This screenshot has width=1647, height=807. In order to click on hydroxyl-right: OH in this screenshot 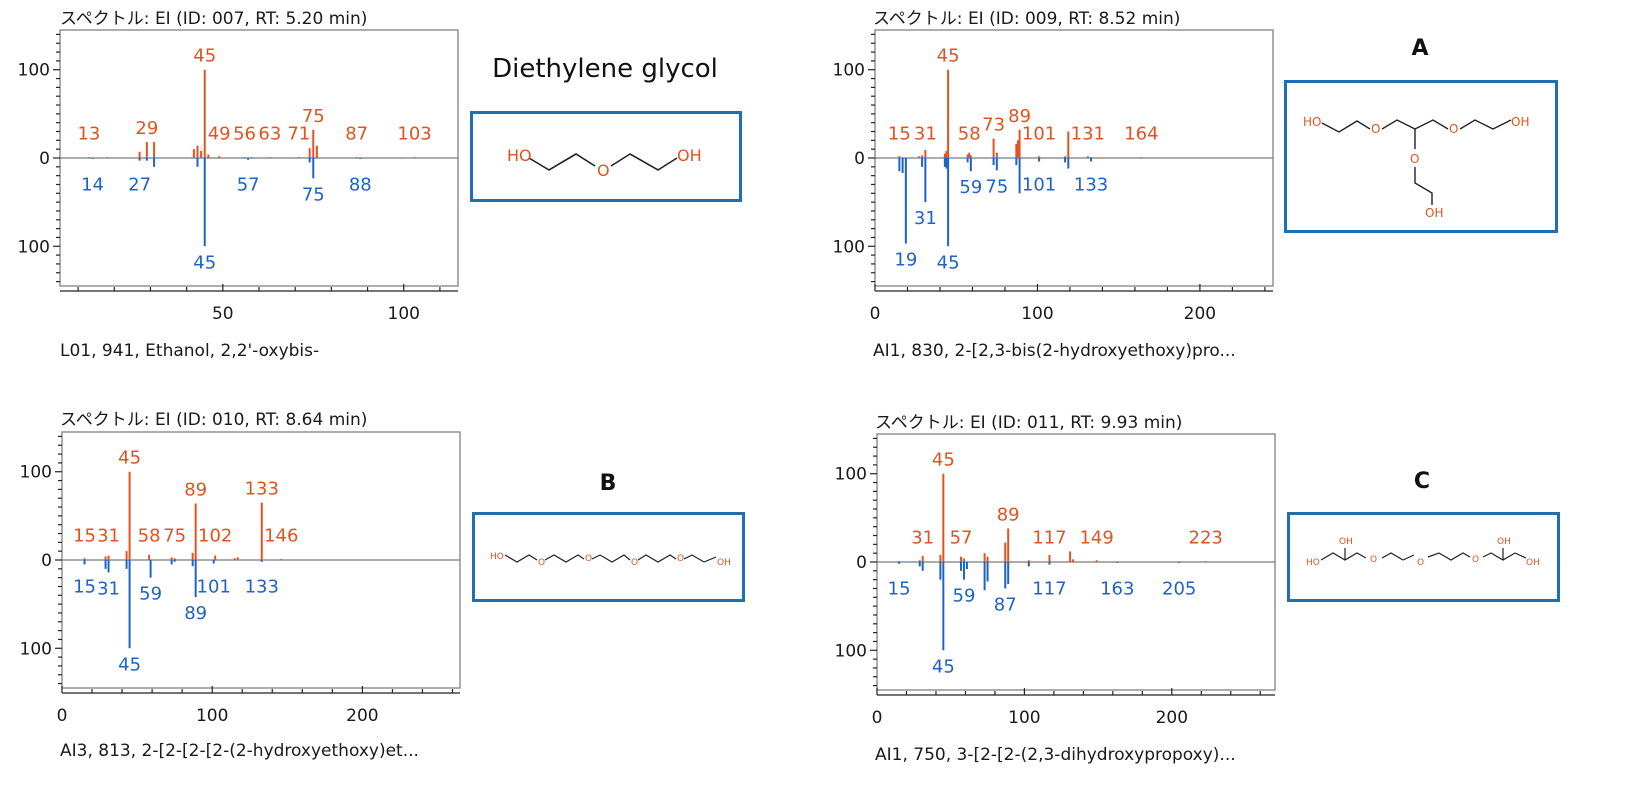, I will do `click(689, 155)`.